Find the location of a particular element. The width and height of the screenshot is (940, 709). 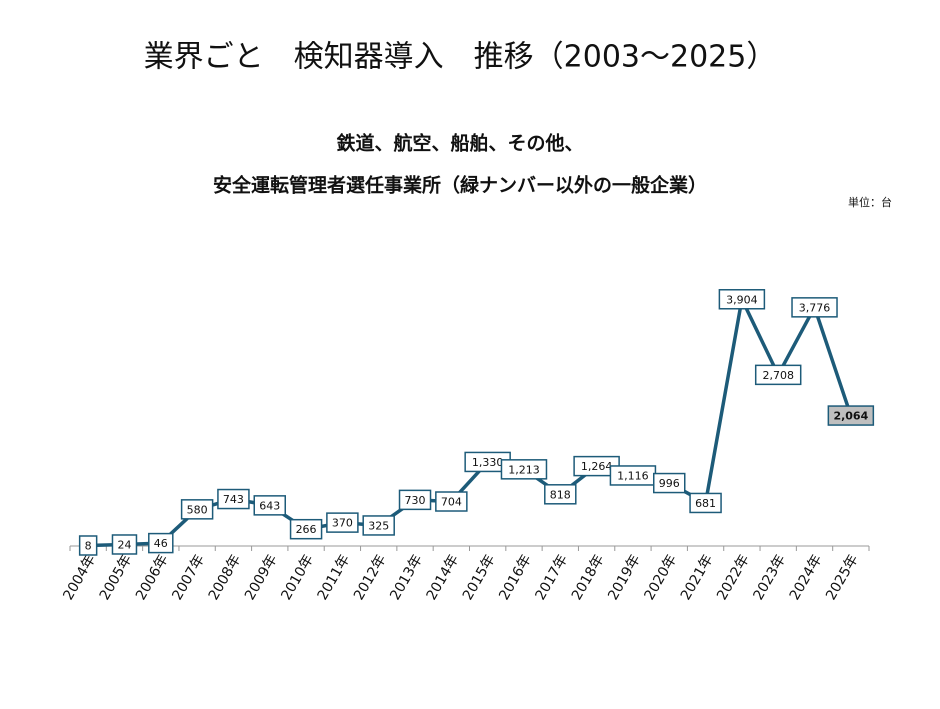

value-label: 1,213 is located at coordinates (524, 469).